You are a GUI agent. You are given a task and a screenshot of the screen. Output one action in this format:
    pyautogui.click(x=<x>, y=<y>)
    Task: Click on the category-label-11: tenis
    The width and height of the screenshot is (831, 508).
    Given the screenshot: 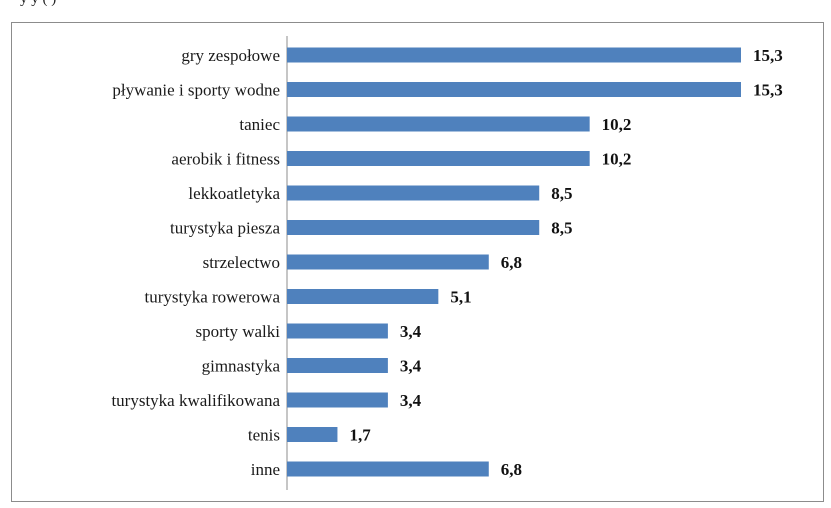 What is the action you would take?
    pyautogui.click(x=264, y=435)
    